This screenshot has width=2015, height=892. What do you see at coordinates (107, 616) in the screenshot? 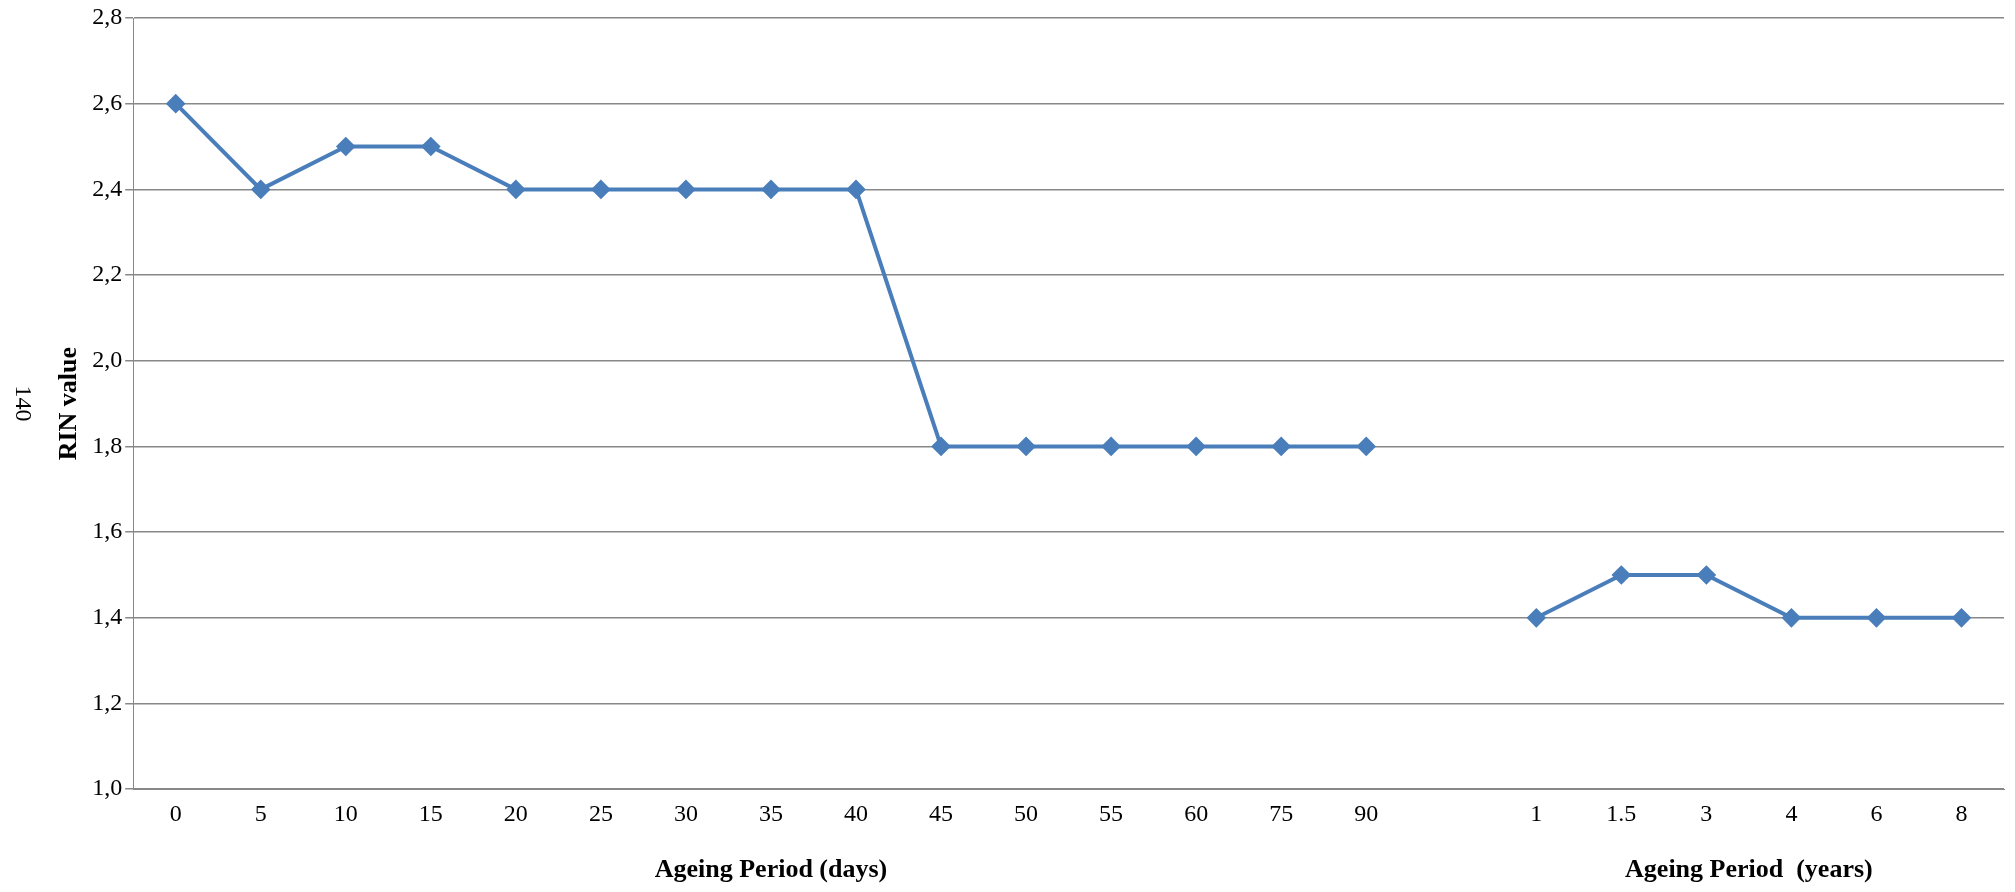
I see `y-tick-label: 1,4` at bounding box center [107, 616].